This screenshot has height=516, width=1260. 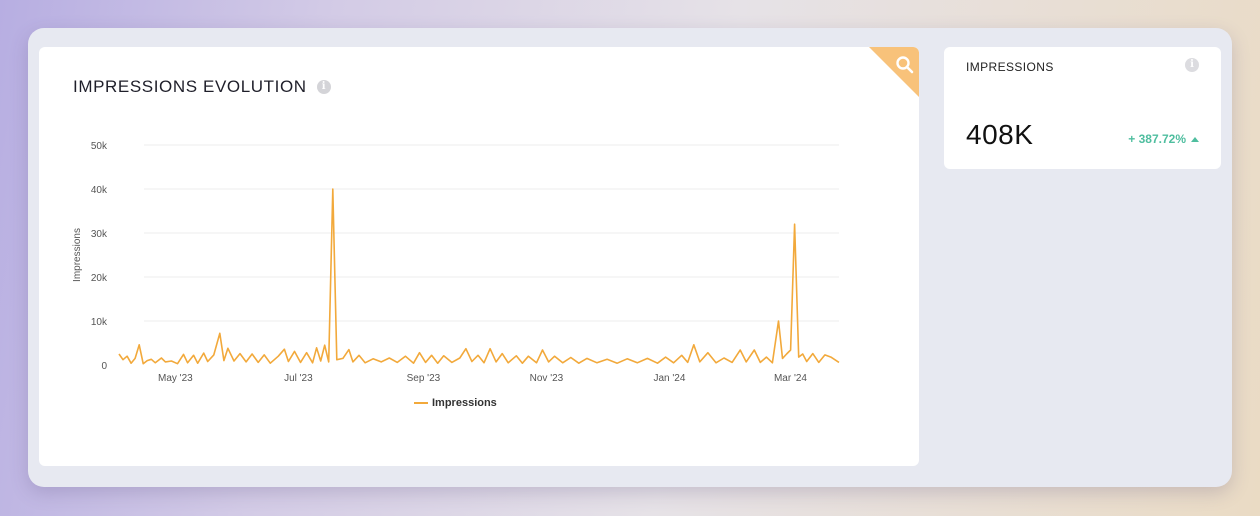 What do you see at coordinates (99, 234) in the screenshot?
I see `y-tick-label: 30k` at bounding box center [99, 234].